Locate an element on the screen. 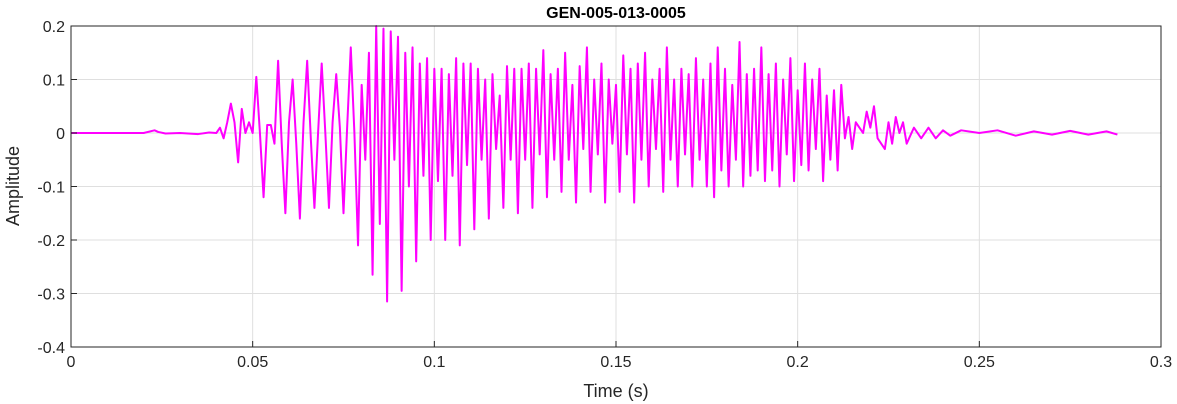  x-tick-label: 0.2 is located at coordinates (798, 362).